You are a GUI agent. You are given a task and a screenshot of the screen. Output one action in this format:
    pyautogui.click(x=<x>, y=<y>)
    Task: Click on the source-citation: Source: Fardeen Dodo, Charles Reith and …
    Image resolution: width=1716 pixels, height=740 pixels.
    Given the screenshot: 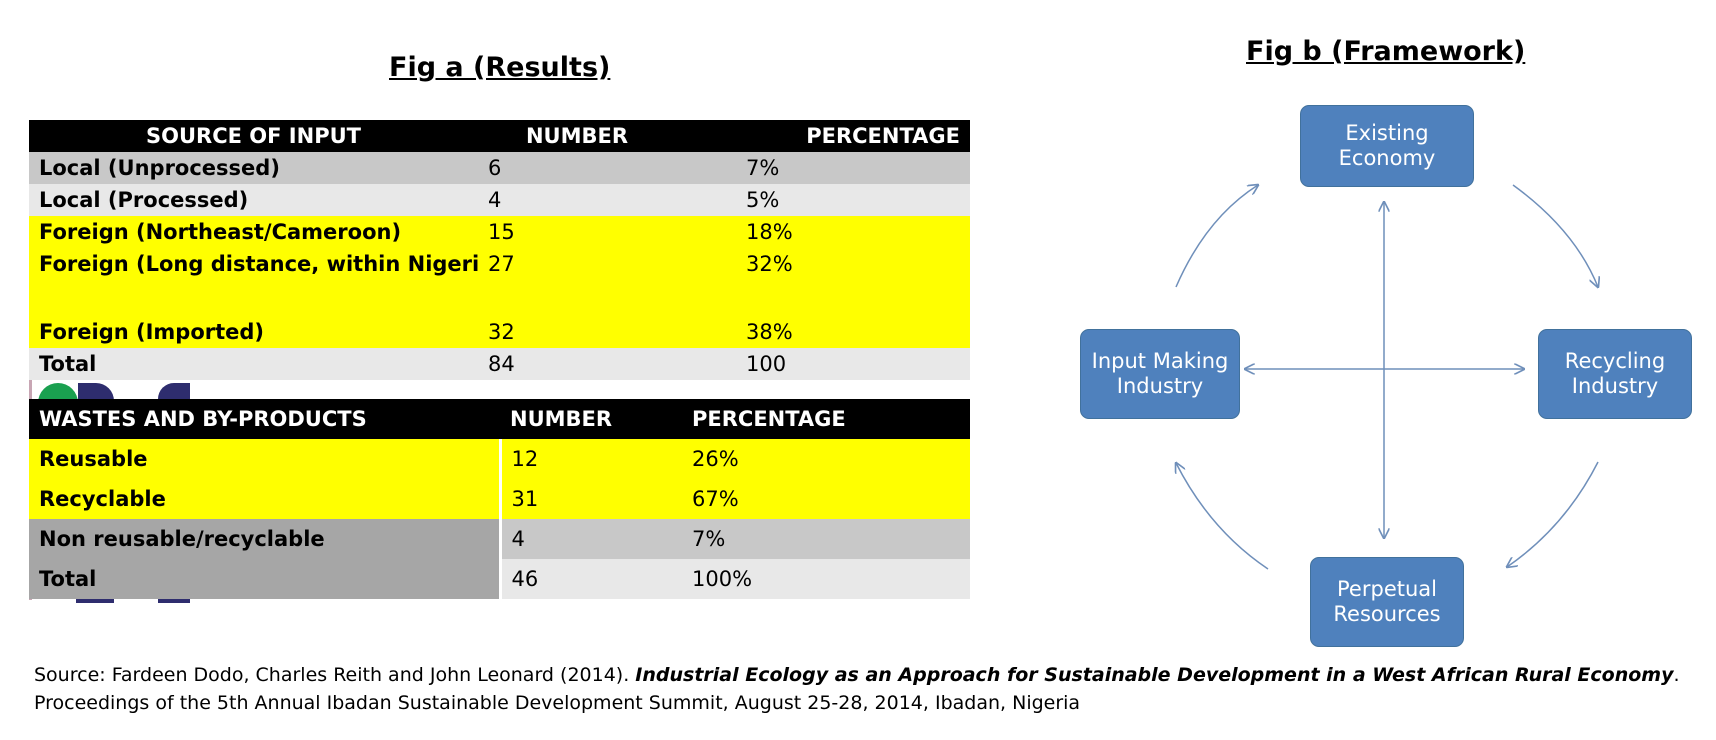 What is the action you would take?
    pyautogui.click(x=864, y=689)
    